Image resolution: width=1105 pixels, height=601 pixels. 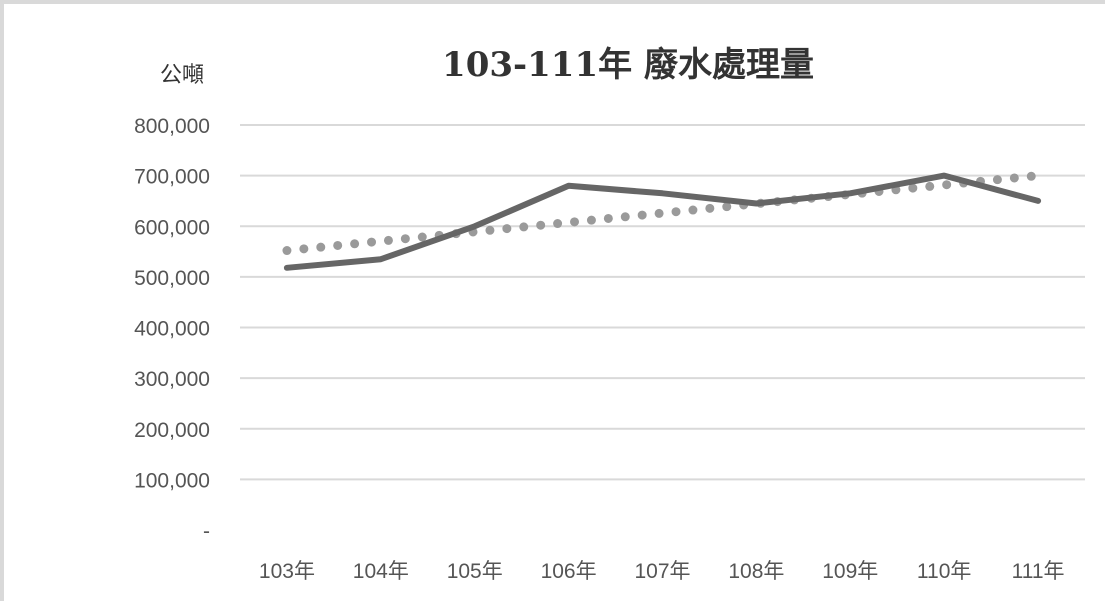 What do you see at coordinates (287, 571) in the screenshot?
I see `x-tick-label: 103年` at bounding box center [287, 571].